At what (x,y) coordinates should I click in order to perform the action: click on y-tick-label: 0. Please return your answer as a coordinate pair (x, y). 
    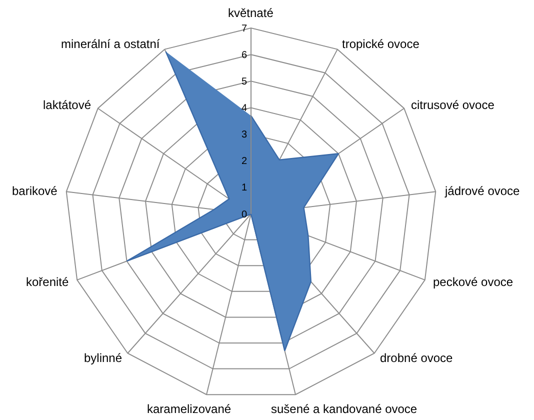
    Looking at the image, I should click on (244, 214).